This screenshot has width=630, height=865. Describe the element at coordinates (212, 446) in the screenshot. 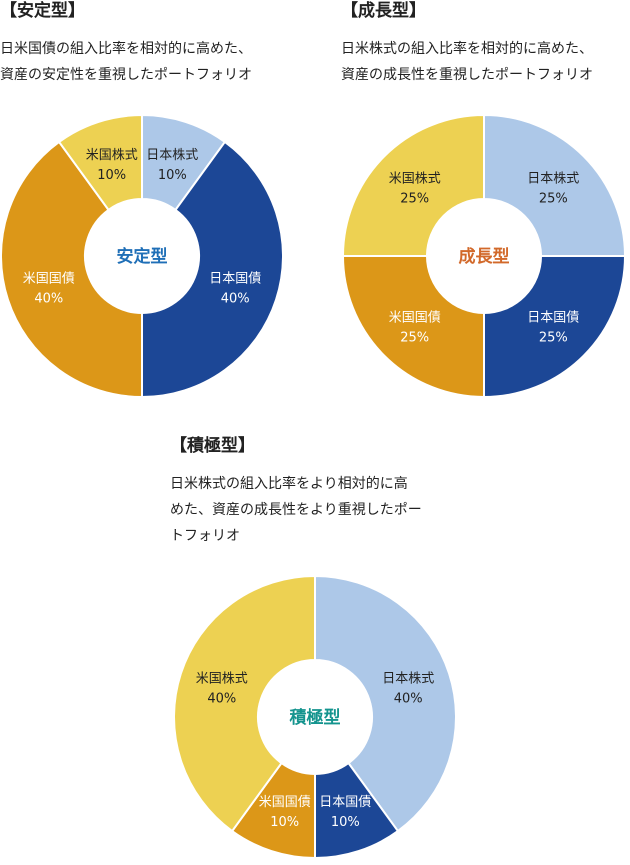

I see `chart-title: 【積極型】` at that location.